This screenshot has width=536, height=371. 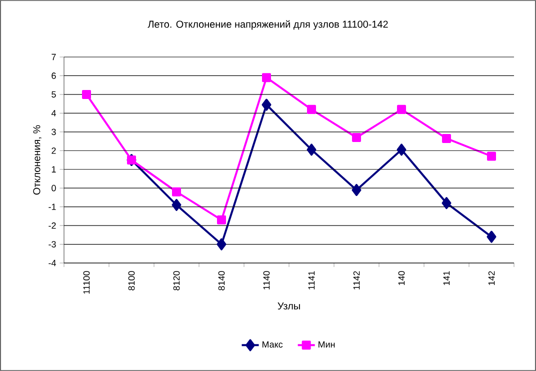 What do you see at coordinates (54, 188) in the screenshot?
I see `y-tick-label: 0` at bounding box center [54, 188].